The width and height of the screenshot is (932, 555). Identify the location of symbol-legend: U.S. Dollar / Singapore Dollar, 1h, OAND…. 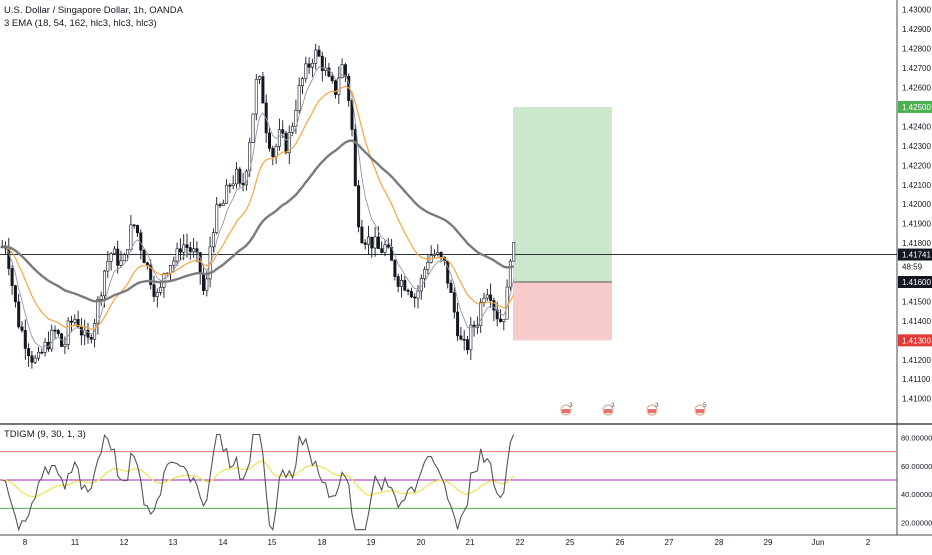
(93, 10).